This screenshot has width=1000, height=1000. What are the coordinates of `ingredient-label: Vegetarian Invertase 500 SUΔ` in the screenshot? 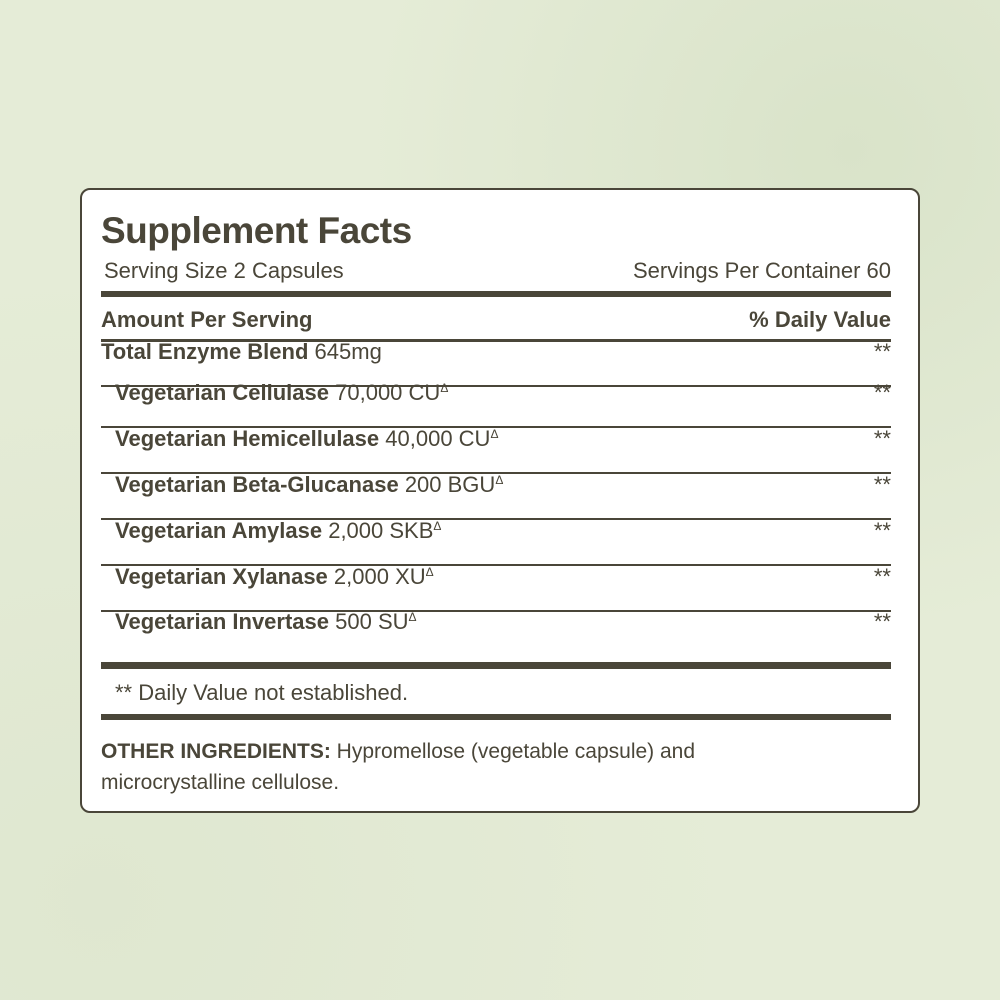 It's located at (259, 622).